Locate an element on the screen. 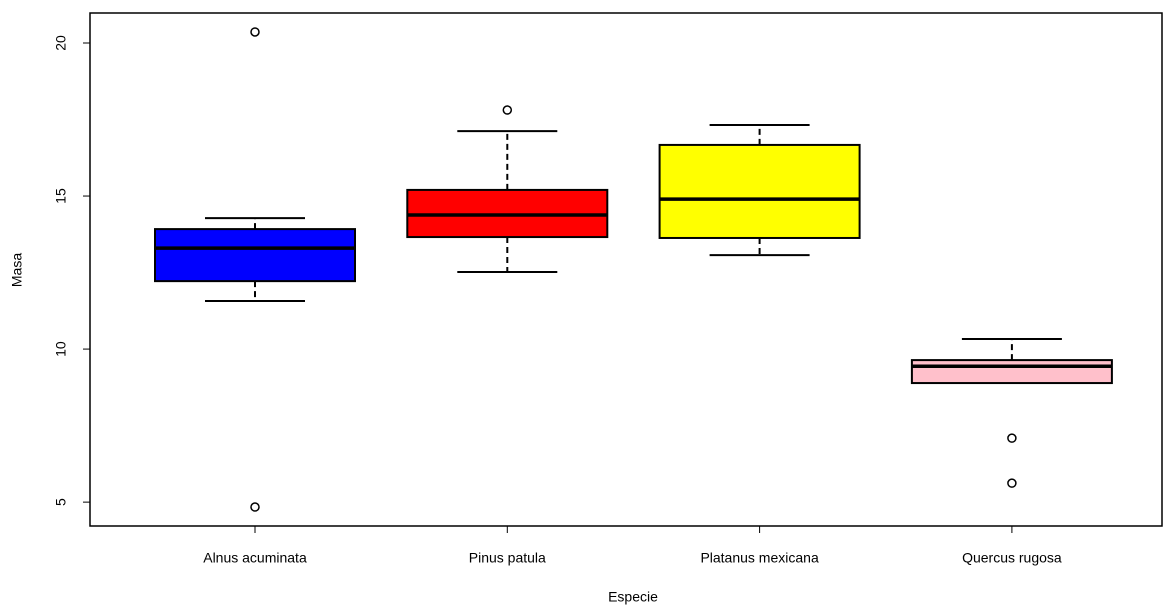 The image size is (1166, 606). y-tick-label: 10 is located at coordinates (61, 349).